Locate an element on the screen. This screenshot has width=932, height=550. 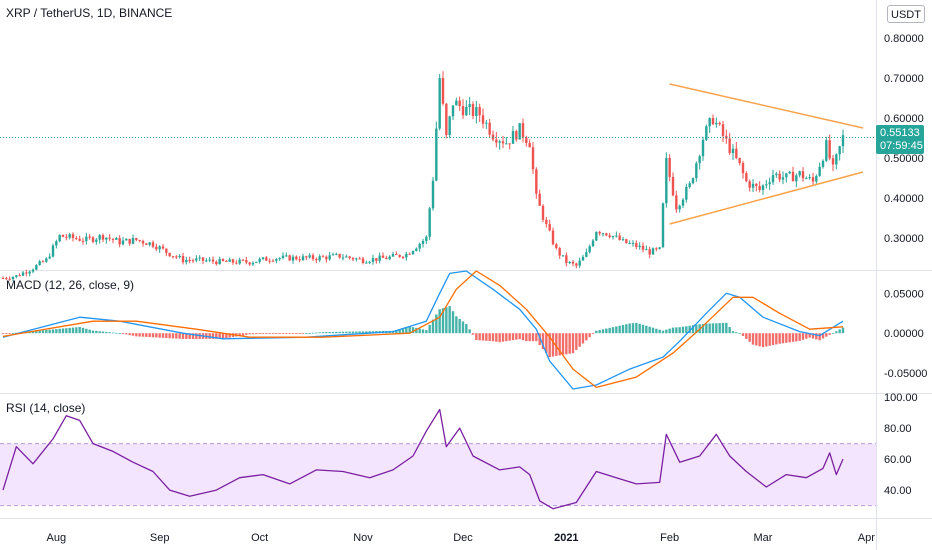
chart-title: XRP / TetherUS, 1D, BINANCE is located at coordinates (89, 13).